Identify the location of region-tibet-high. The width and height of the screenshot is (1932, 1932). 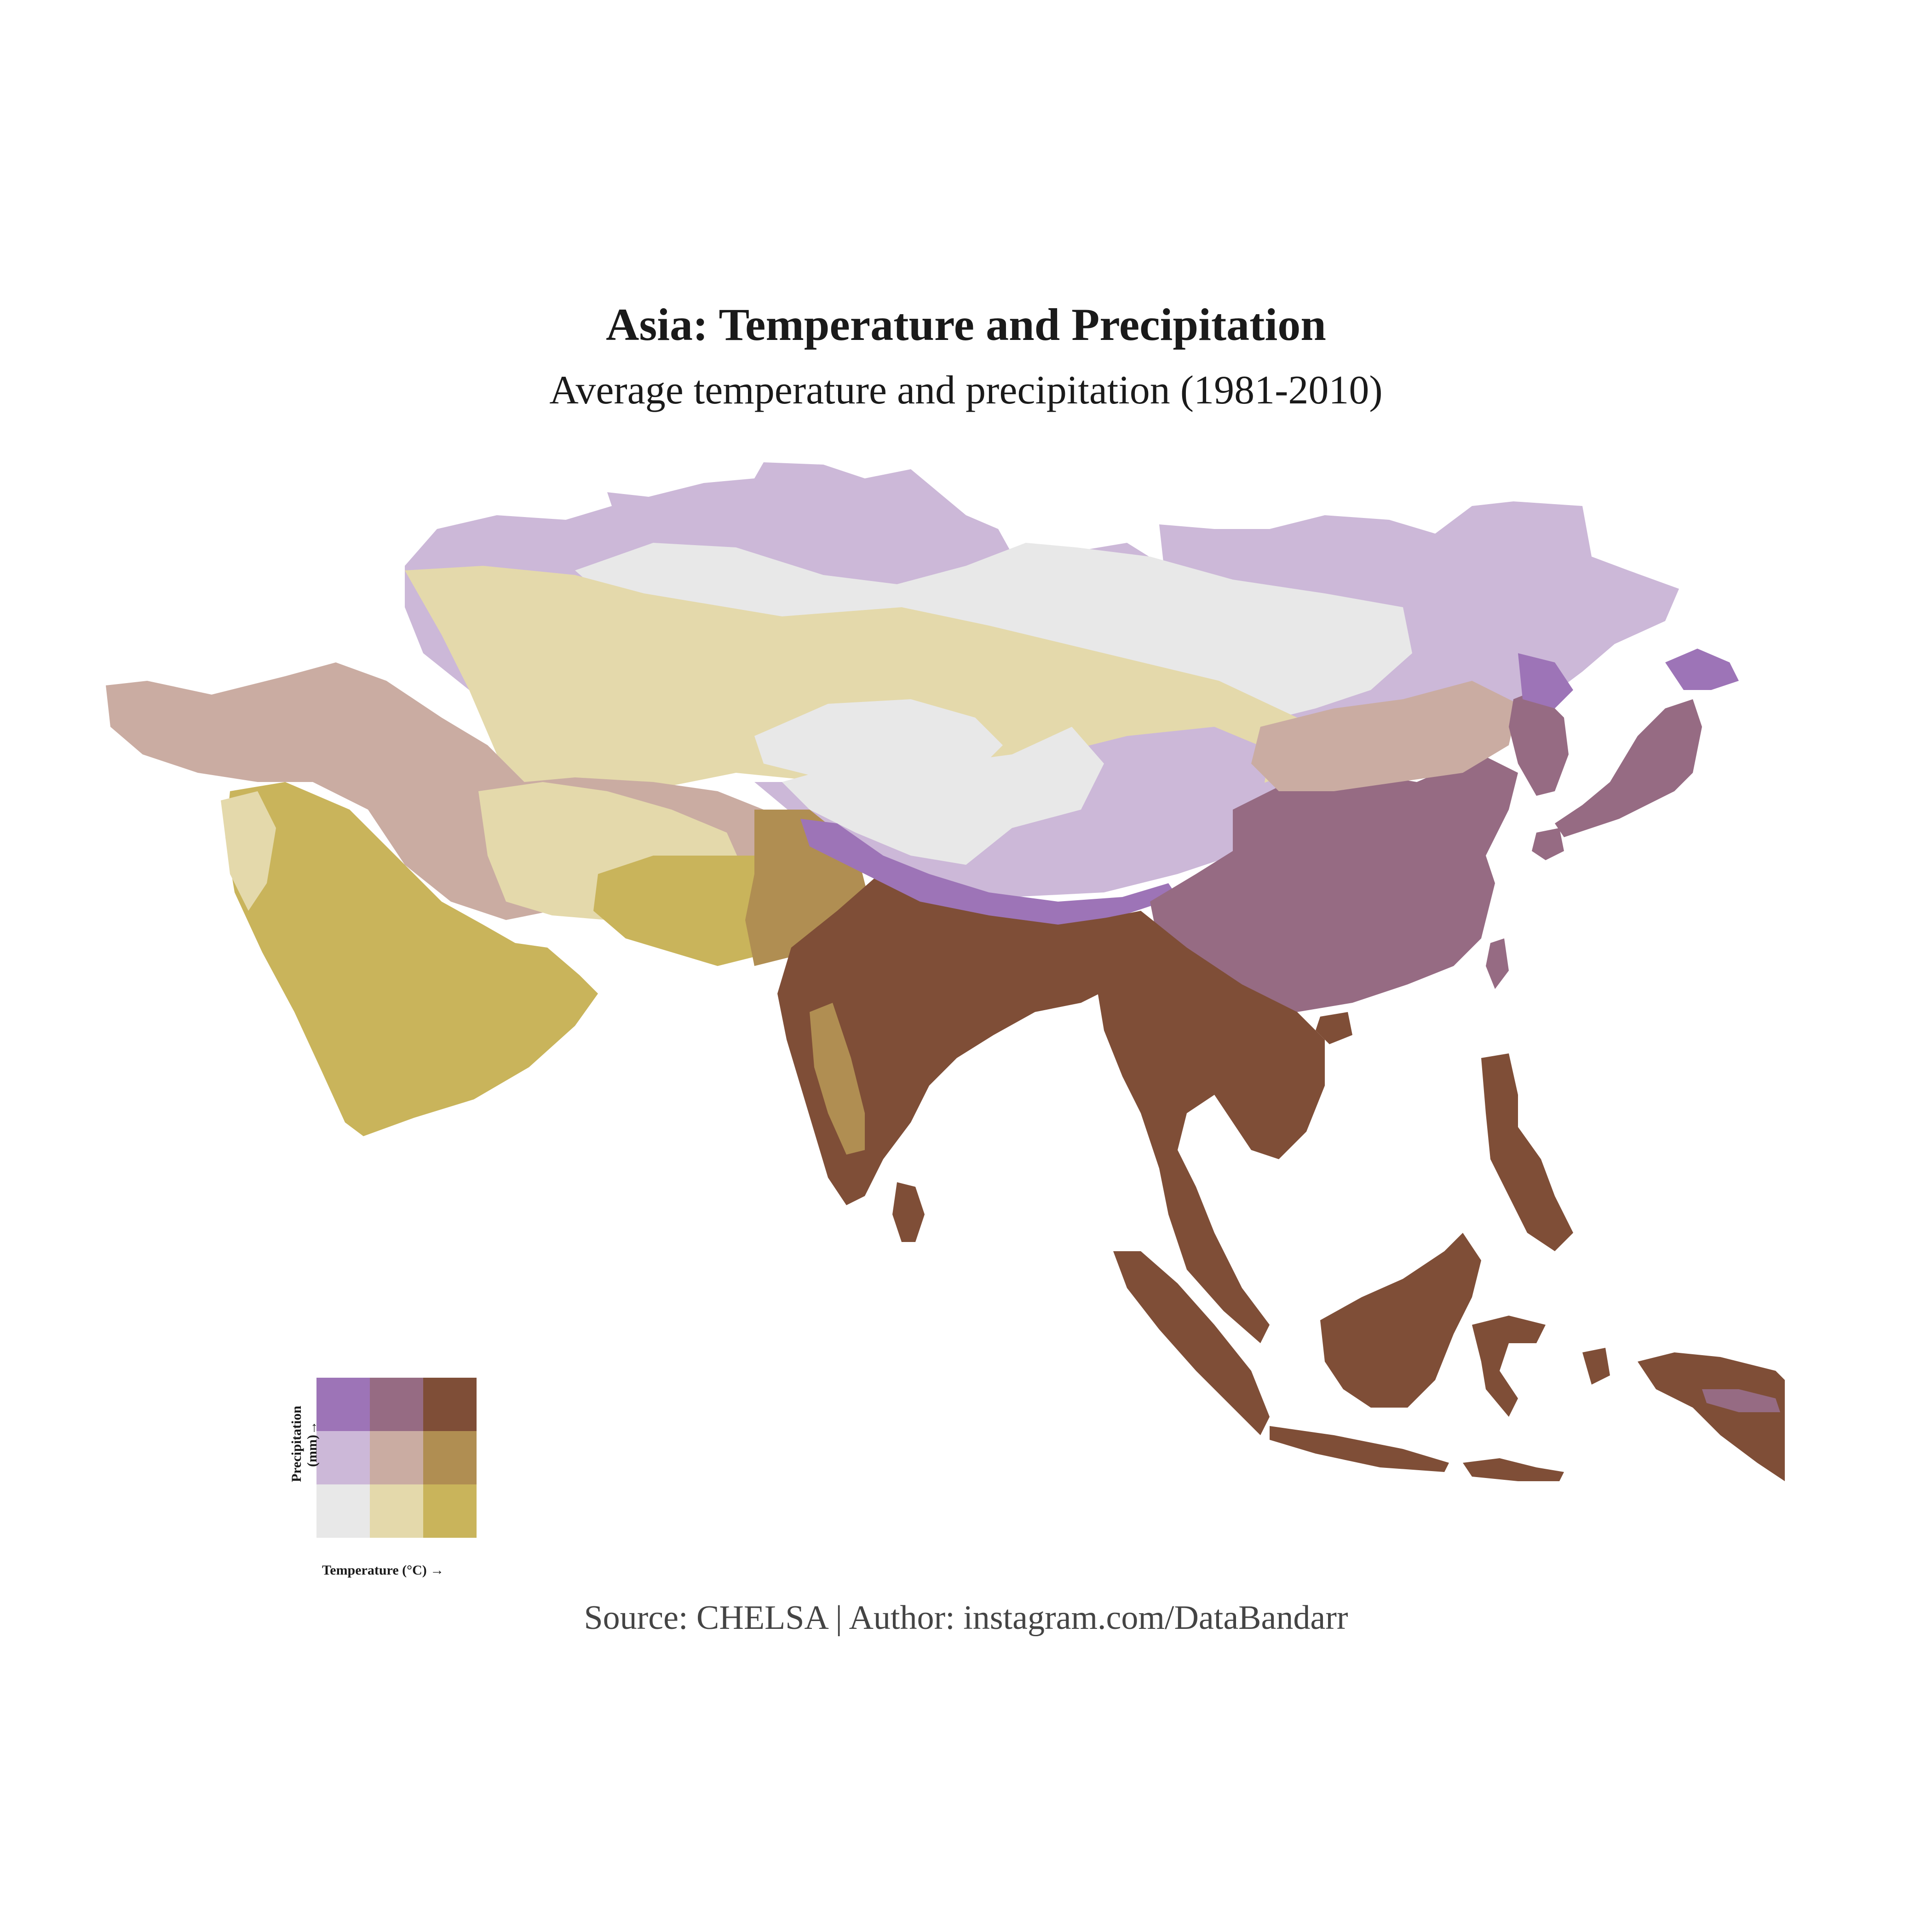
(943, 796).